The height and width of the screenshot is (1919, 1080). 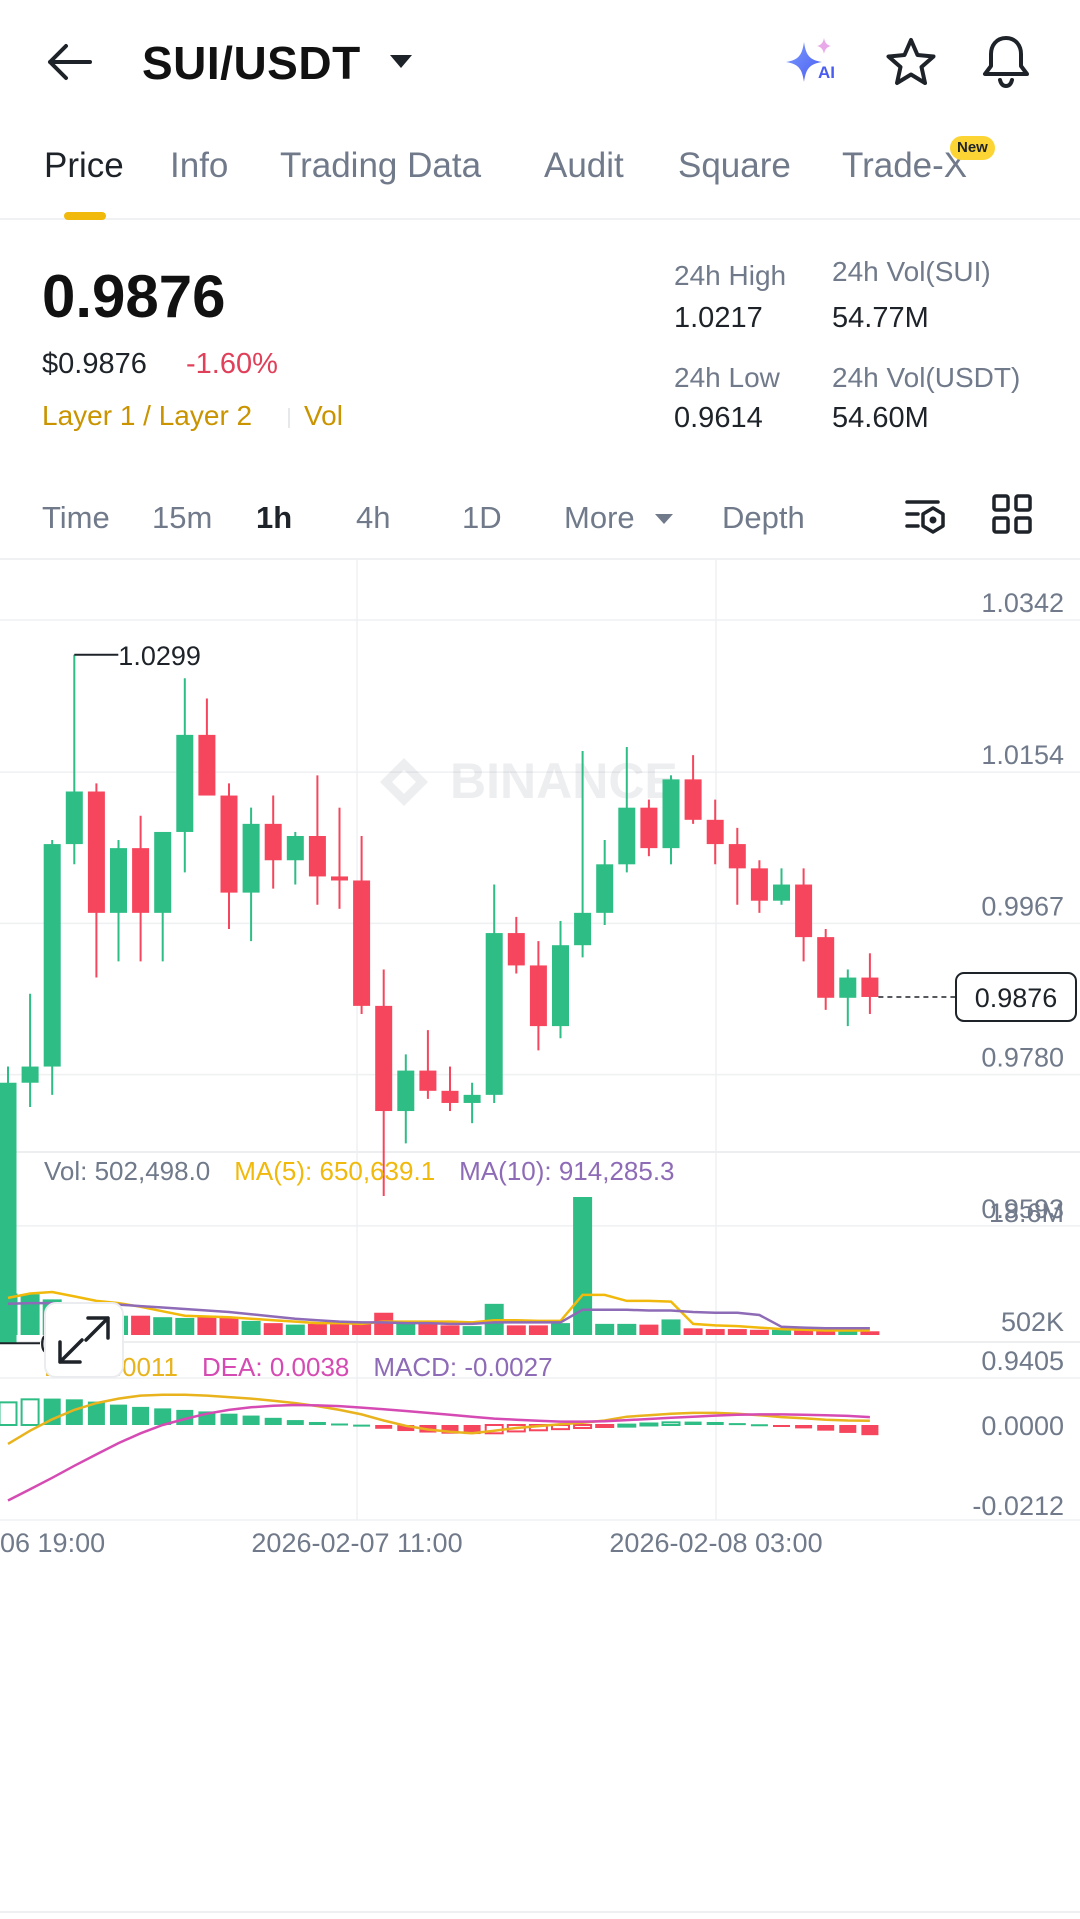 What do you see at coordinates (599, 517) in the screenshot?
I see `timeframe-more: More` at bounding box center [599, 517].